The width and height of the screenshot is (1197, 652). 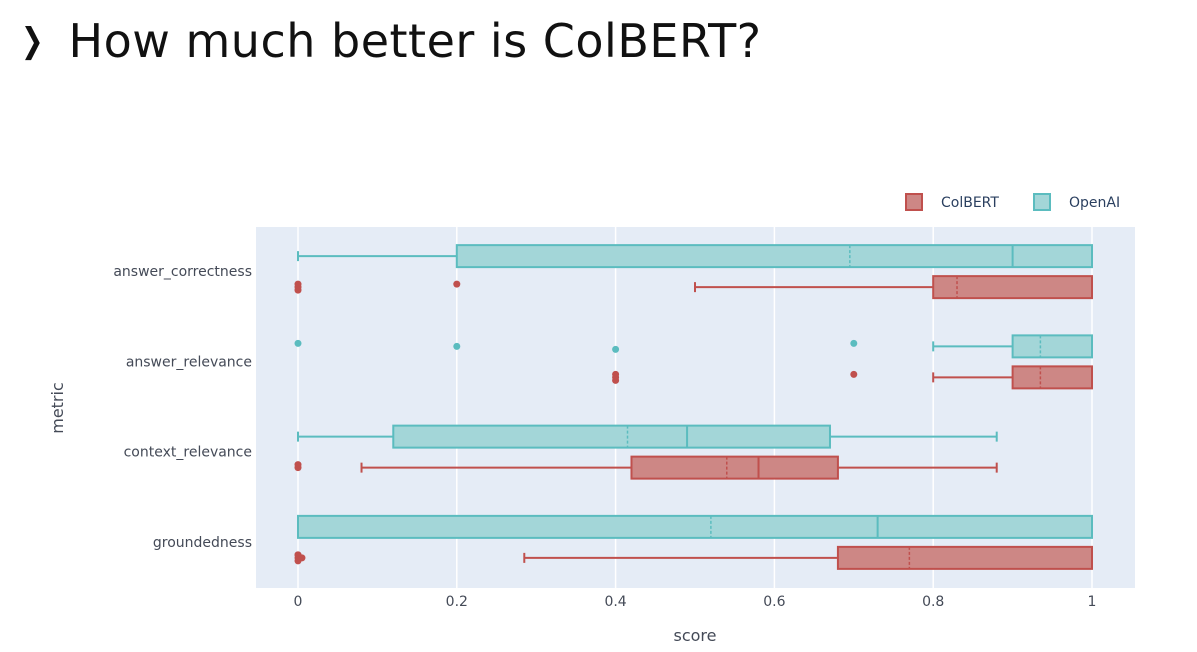 What do you see at coordinates (298, 468) in the screenshot?
I see `outlier-colbert-context_relevance` at bounding box center [298, 468].